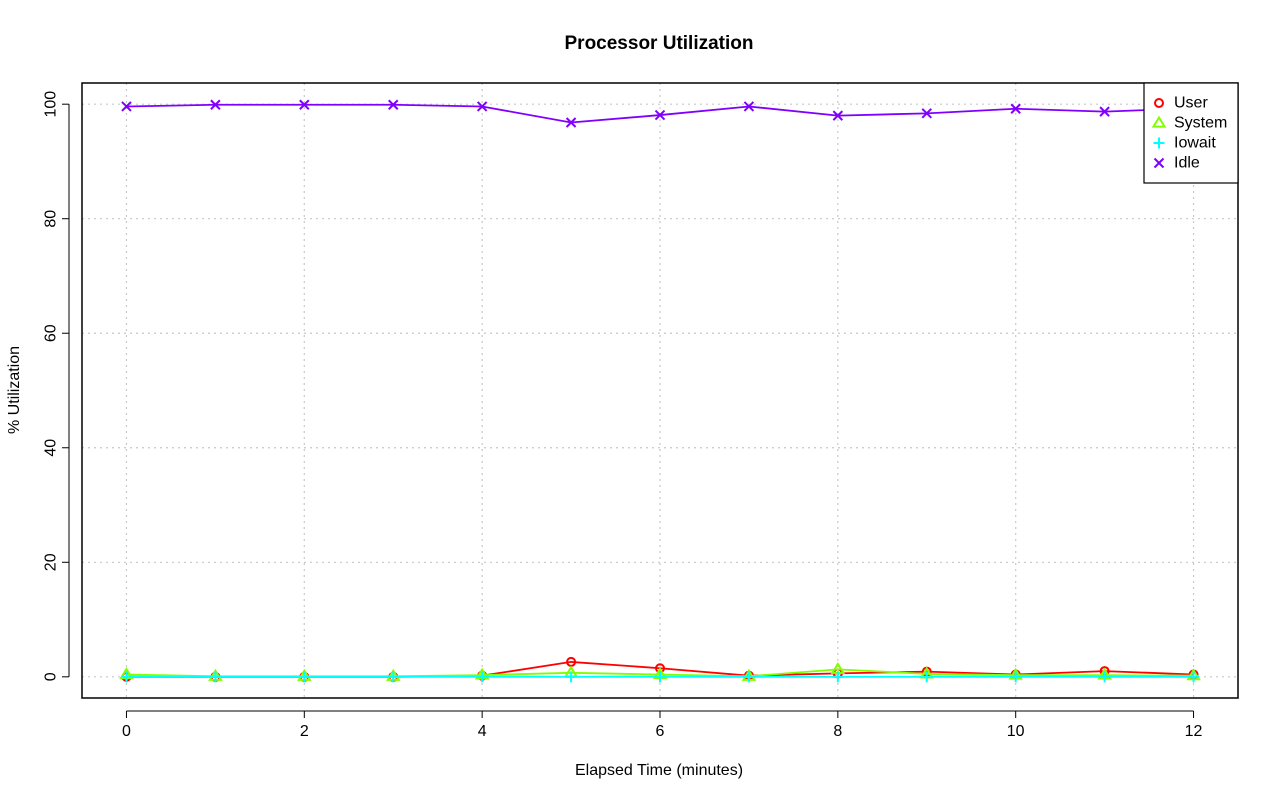 This screenshot has width=1280, height=801. I want to click on legend-marker-idle, so click(1159, 163).